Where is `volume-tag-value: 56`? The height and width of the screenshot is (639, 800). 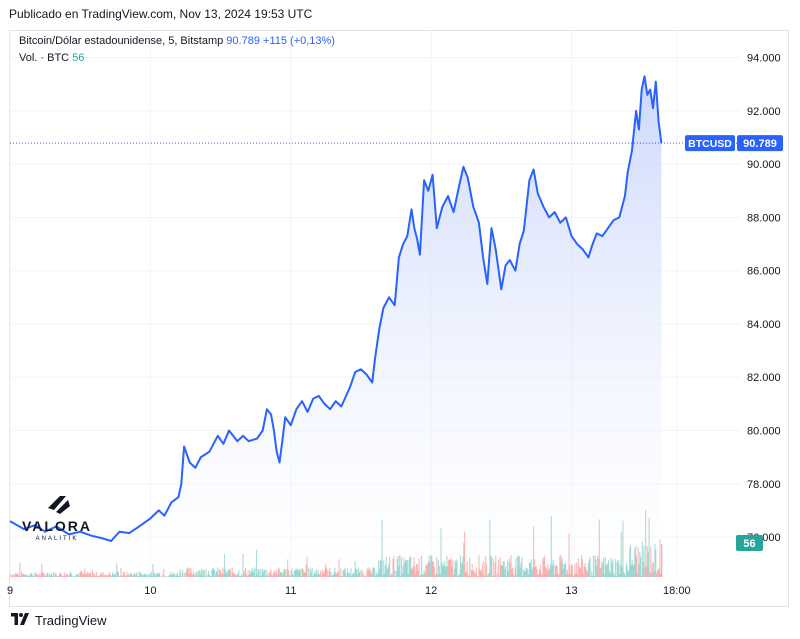
volume-tag-value: 56 is located at coordinates (749, 544).